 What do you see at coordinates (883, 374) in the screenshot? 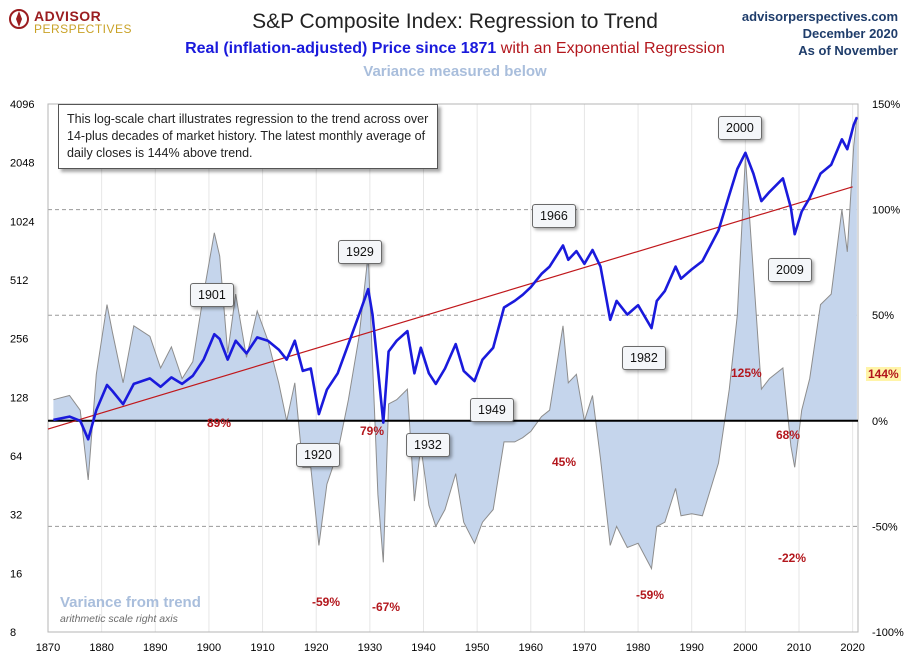
I see `variance-percent-label: 144%` at bounding box center [883, 374].